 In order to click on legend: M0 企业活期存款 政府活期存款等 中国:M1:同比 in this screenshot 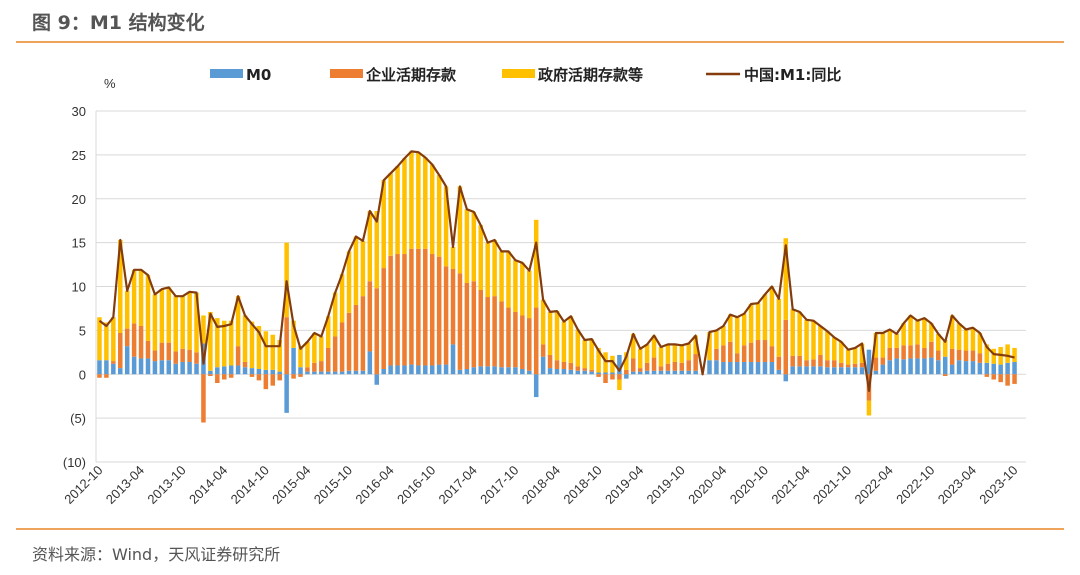, I will do `click(525, 75)`.